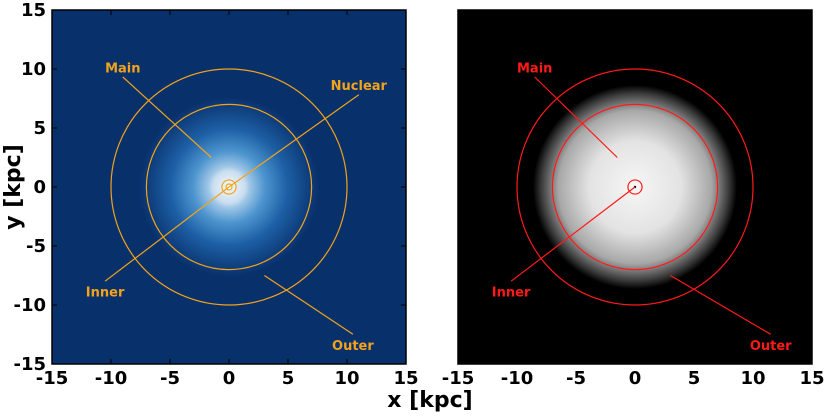  Describe the element at coordinates (105, 293) in the screenshot. I see `left-annotation-inner: Inner` at that location.